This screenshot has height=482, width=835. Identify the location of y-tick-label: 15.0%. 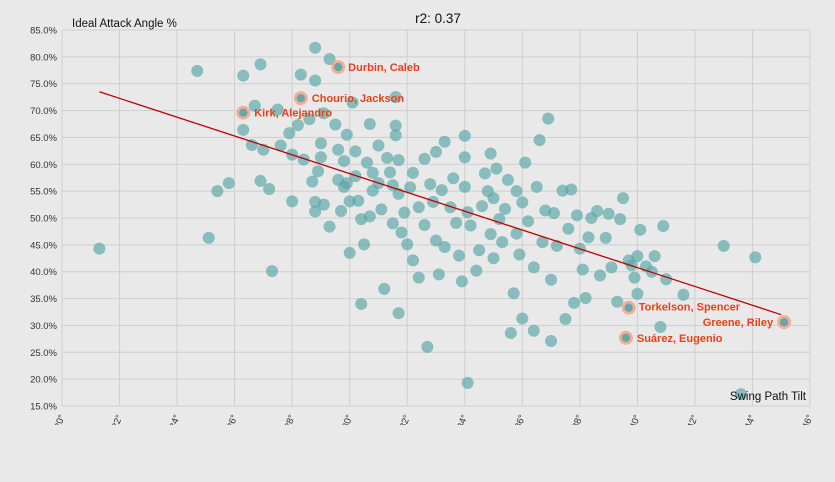
(43, 407).